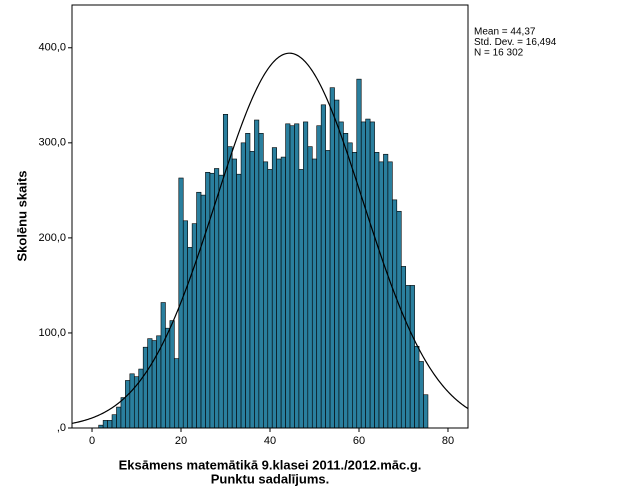 This screenshot has width=625, height=500. I want to click on stat-label: N = 16 302, so click(499, 53).